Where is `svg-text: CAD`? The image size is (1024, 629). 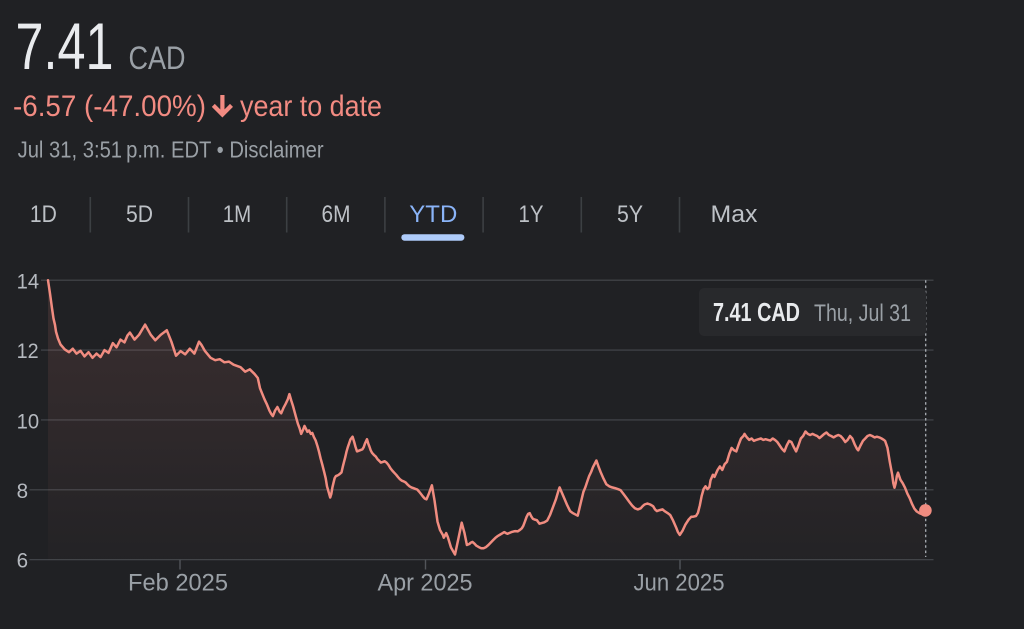
svg-text: CAD is located at coordinates (157, 58).